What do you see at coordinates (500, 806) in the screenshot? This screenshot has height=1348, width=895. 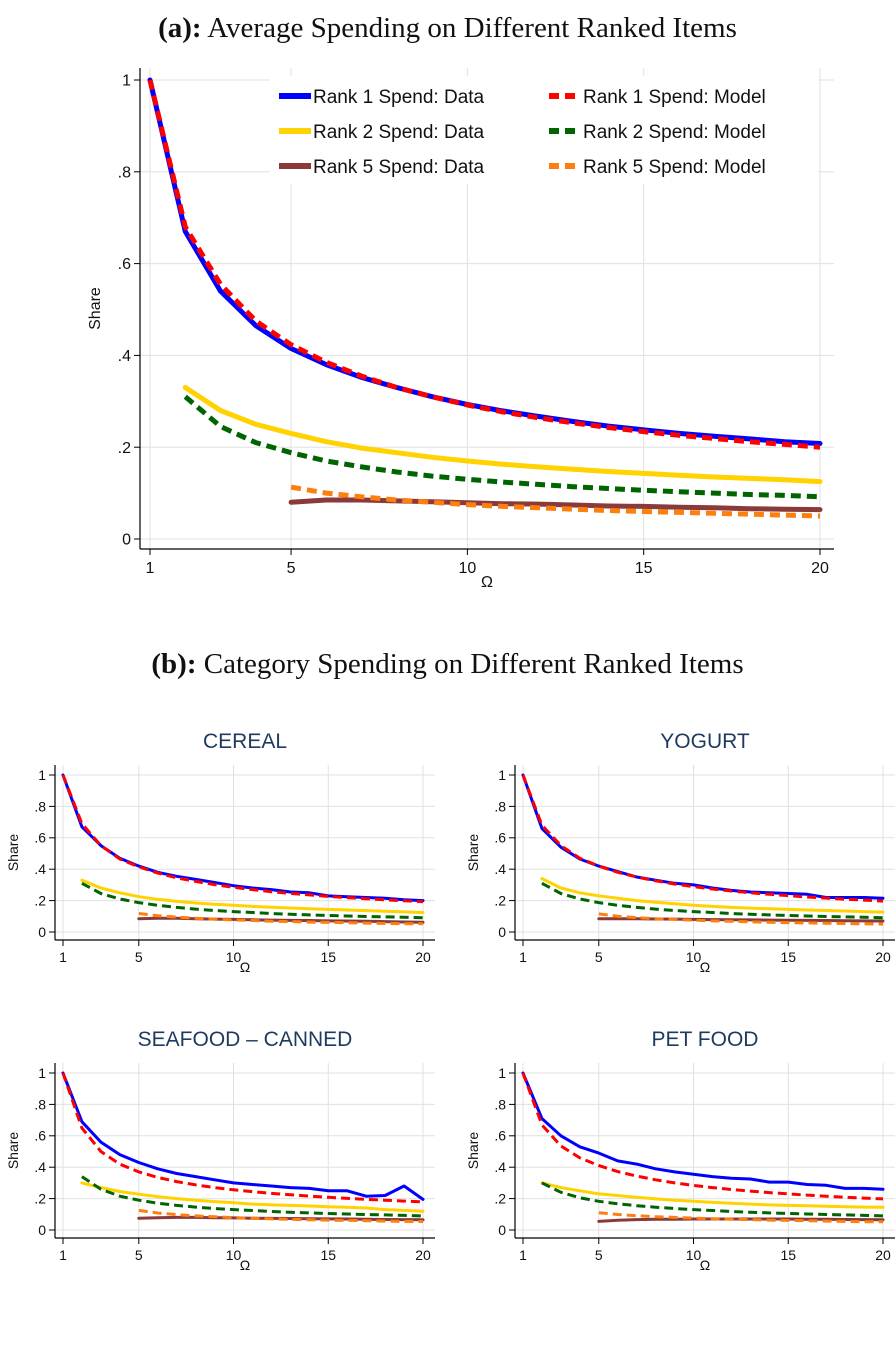 I see `yogurt-ytick-label: .8` at bounding box center [500, 806].